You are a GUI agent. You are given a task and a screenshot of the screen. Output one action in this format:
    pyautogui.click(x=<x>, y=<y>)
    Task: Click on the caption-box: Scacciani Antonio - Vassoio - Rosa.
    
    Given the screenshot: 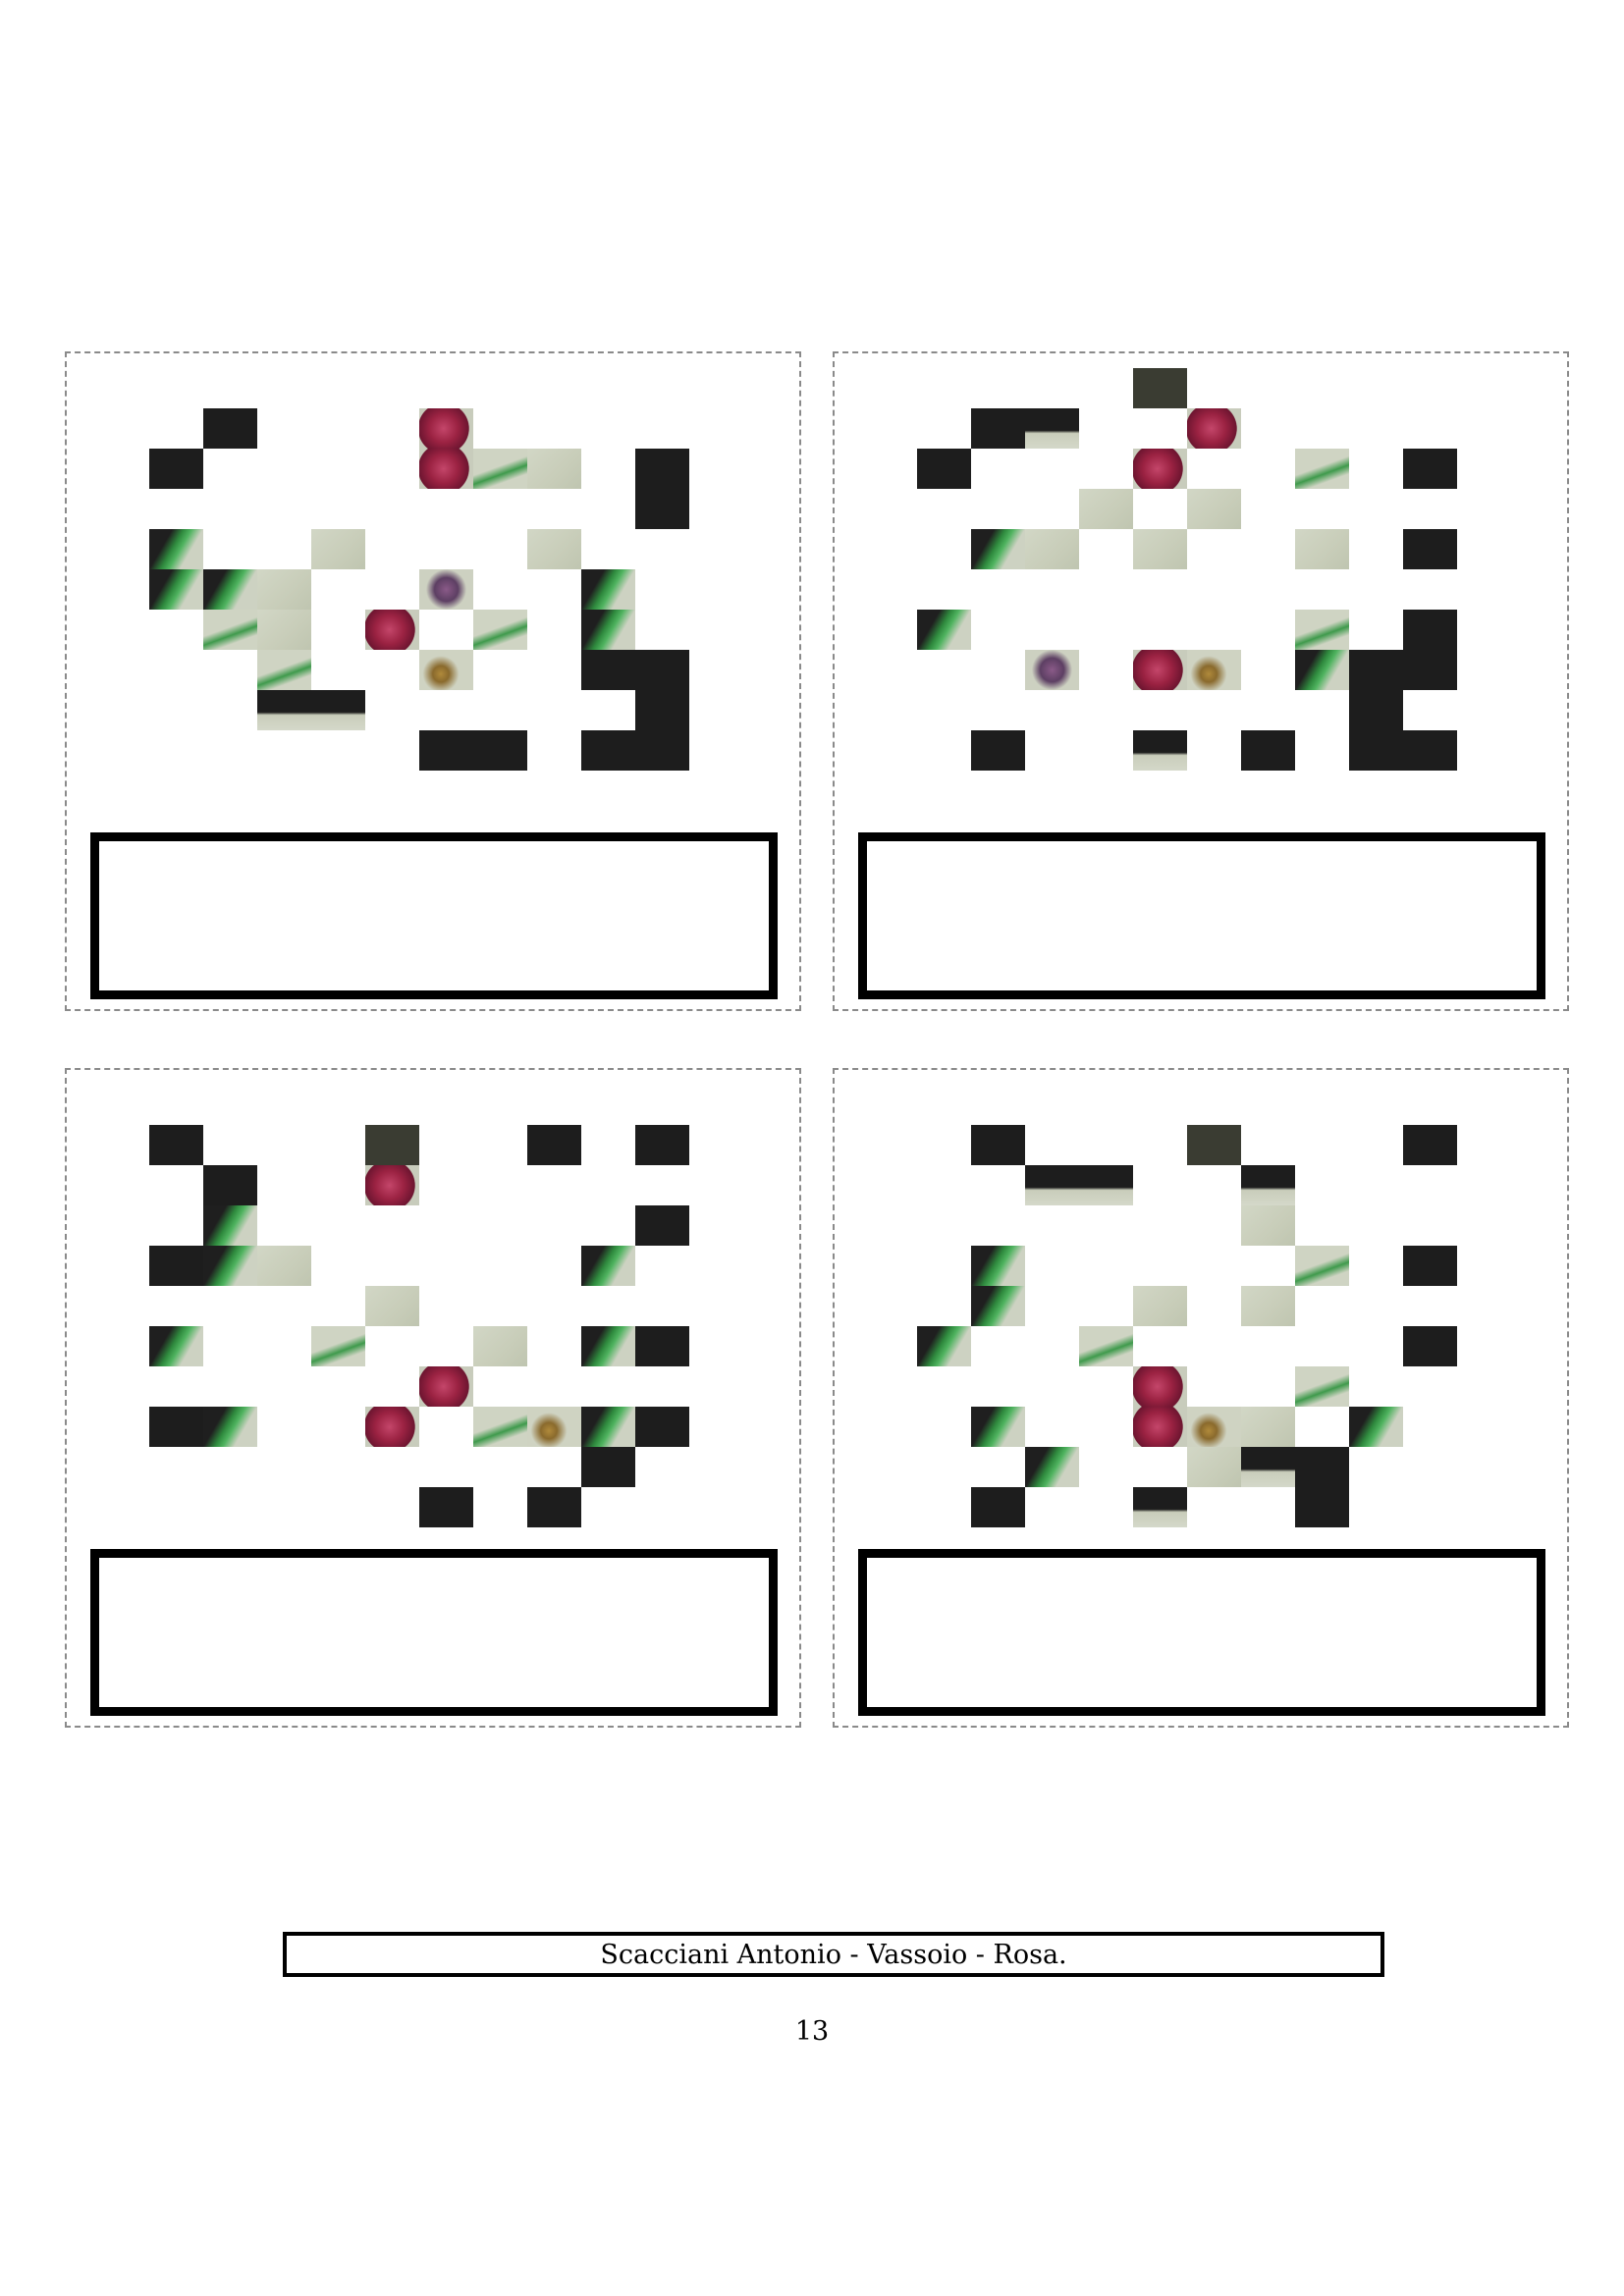 What is the action you would take?
    pyautogui.click(x=833, y=1954)
    